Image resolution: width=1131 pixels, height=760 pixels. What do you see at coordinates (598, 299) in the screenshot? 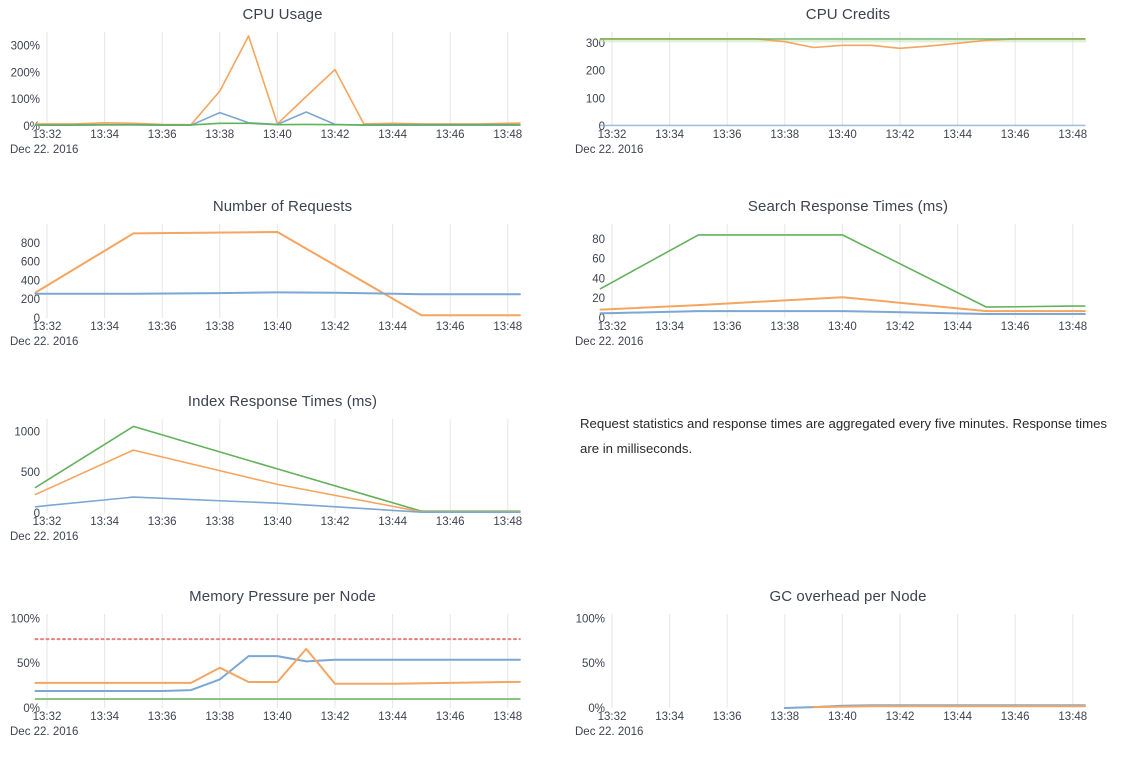
I see `svg-text: 20` at bounding box center [598, 299].